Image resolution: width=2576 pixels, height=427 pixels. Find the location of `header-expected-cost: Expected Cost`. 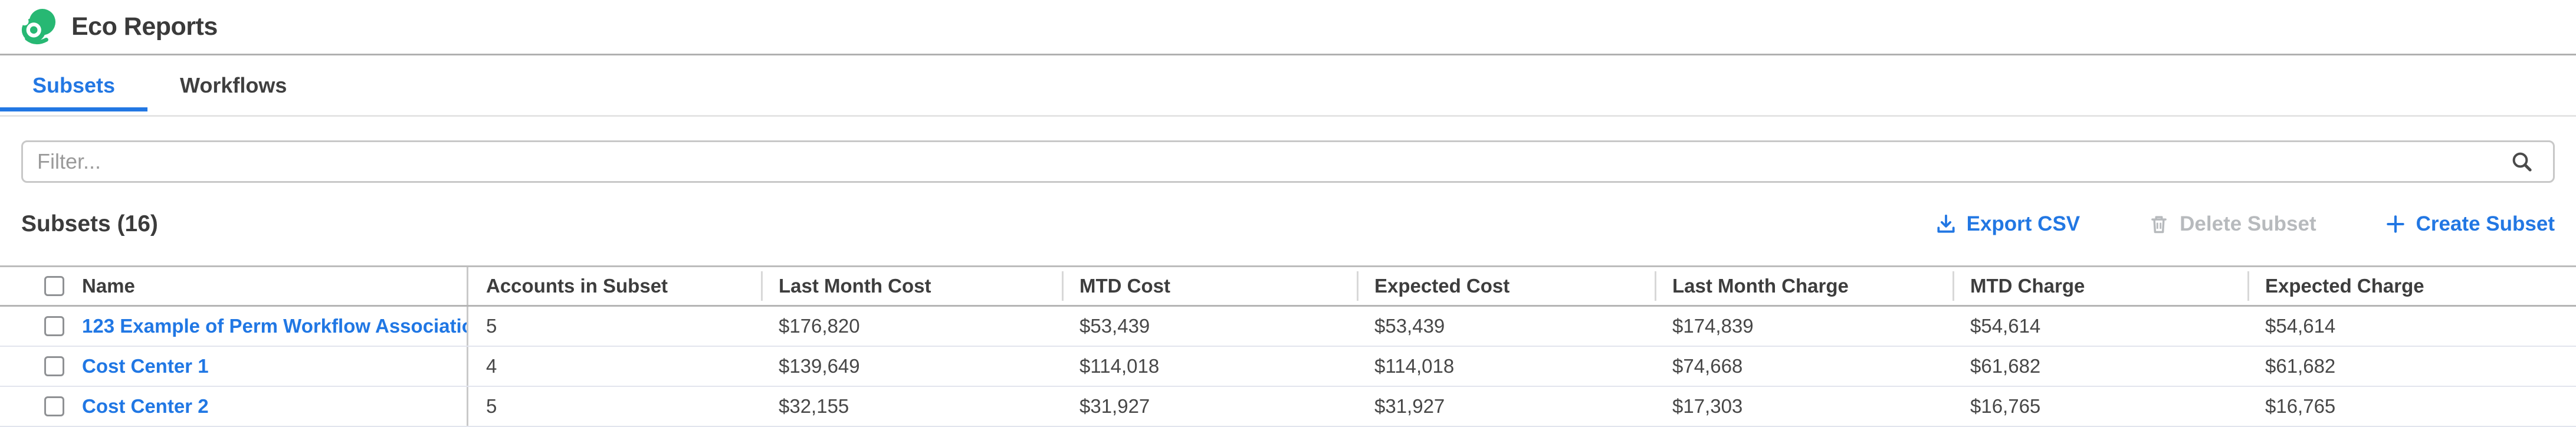

header-expected-cost: Expected Cost is located at coordinates (1506, 286).